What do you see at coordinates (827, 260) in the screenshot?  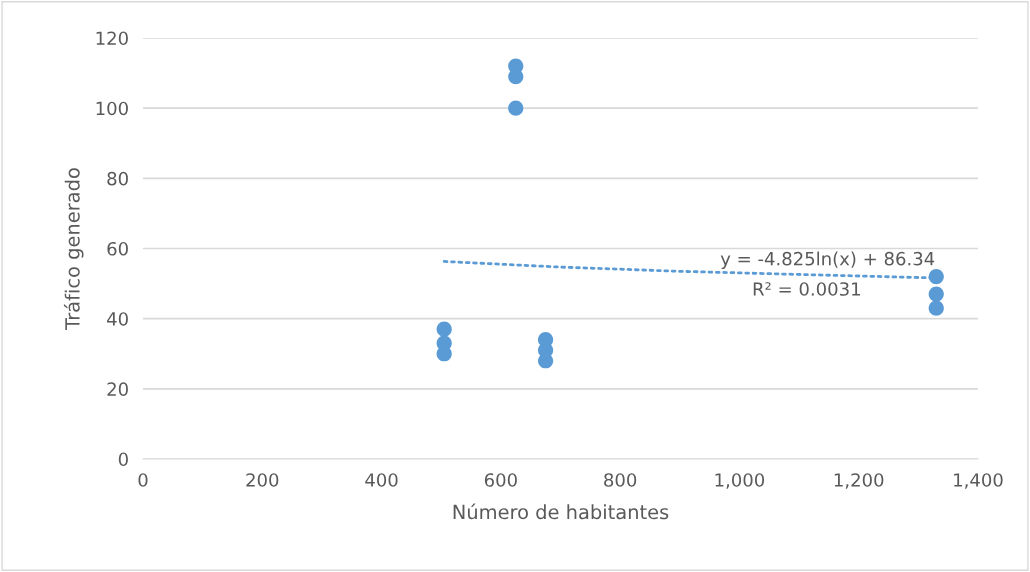 I see `annotation: y = -4.825ln(x) + 86.34` at bounding box center [827, 260].